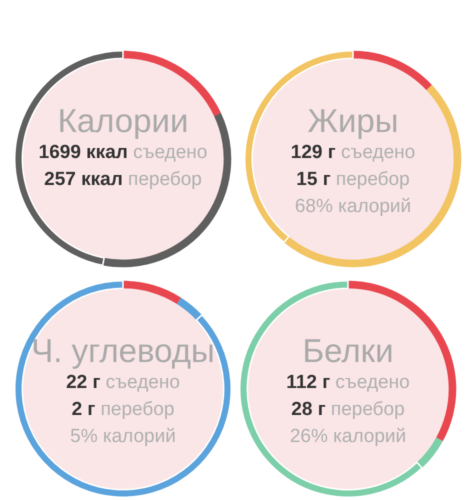 The width and height of the screenshot is (475, 500). I want to click on text: Белки, so click(348, 350).